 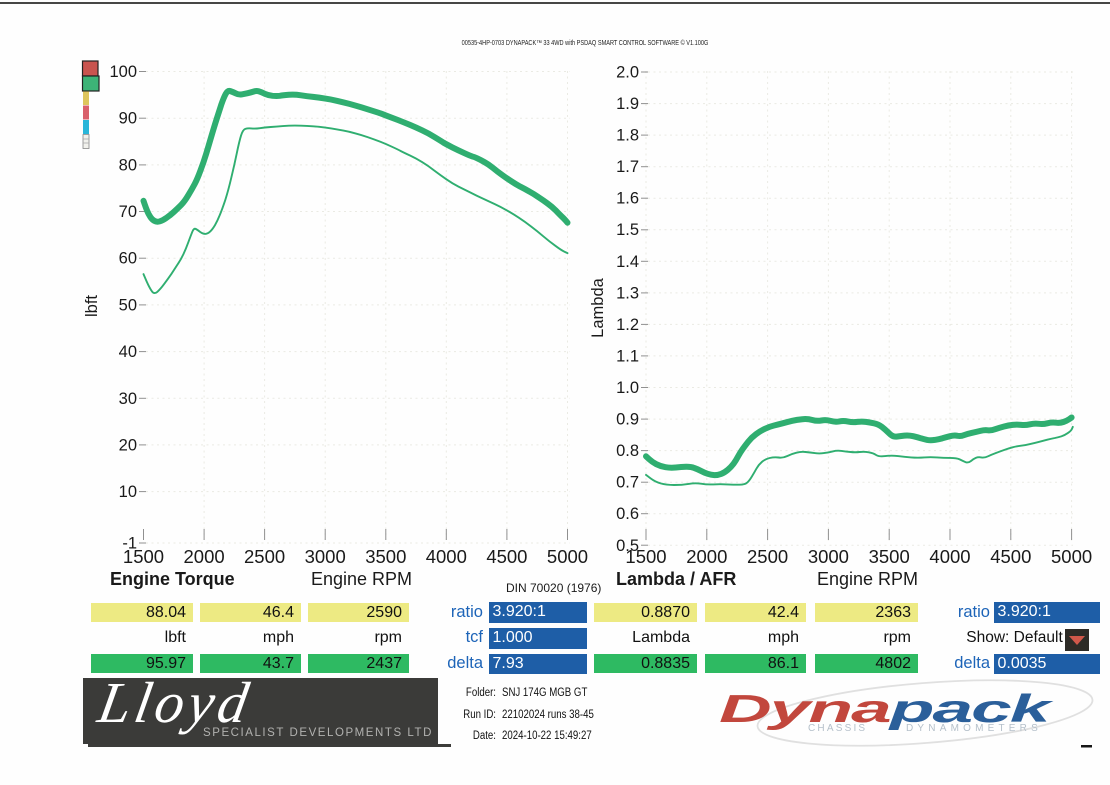 I want to click on svg-text: 50, so click(x=128, y=305).